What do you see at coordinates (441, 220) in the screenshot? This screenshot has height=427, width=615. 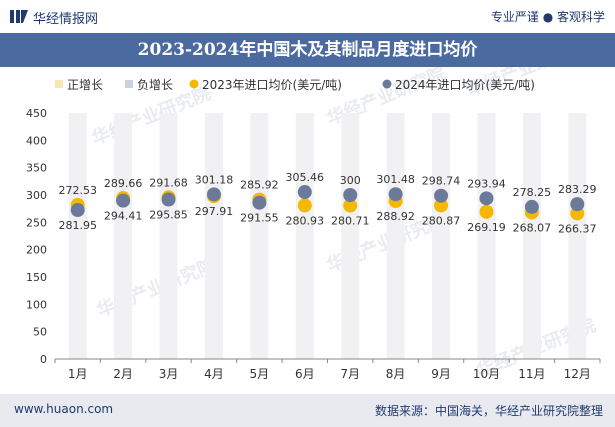 I see `data-label-2023-9: 280.87` at bounding box center [441, 220].